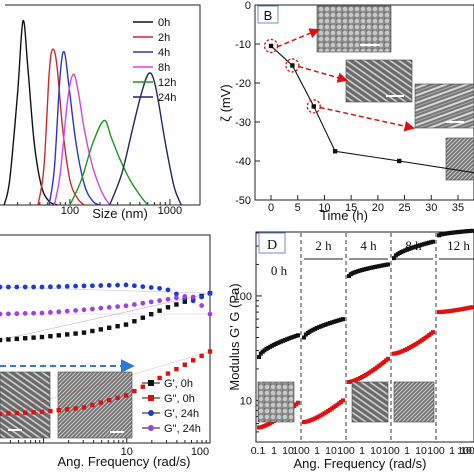  What do you see at coordinates (109, 162) in the screenshot?
I see `panel-a-series-line-12h` at bounding box center [109, 162].